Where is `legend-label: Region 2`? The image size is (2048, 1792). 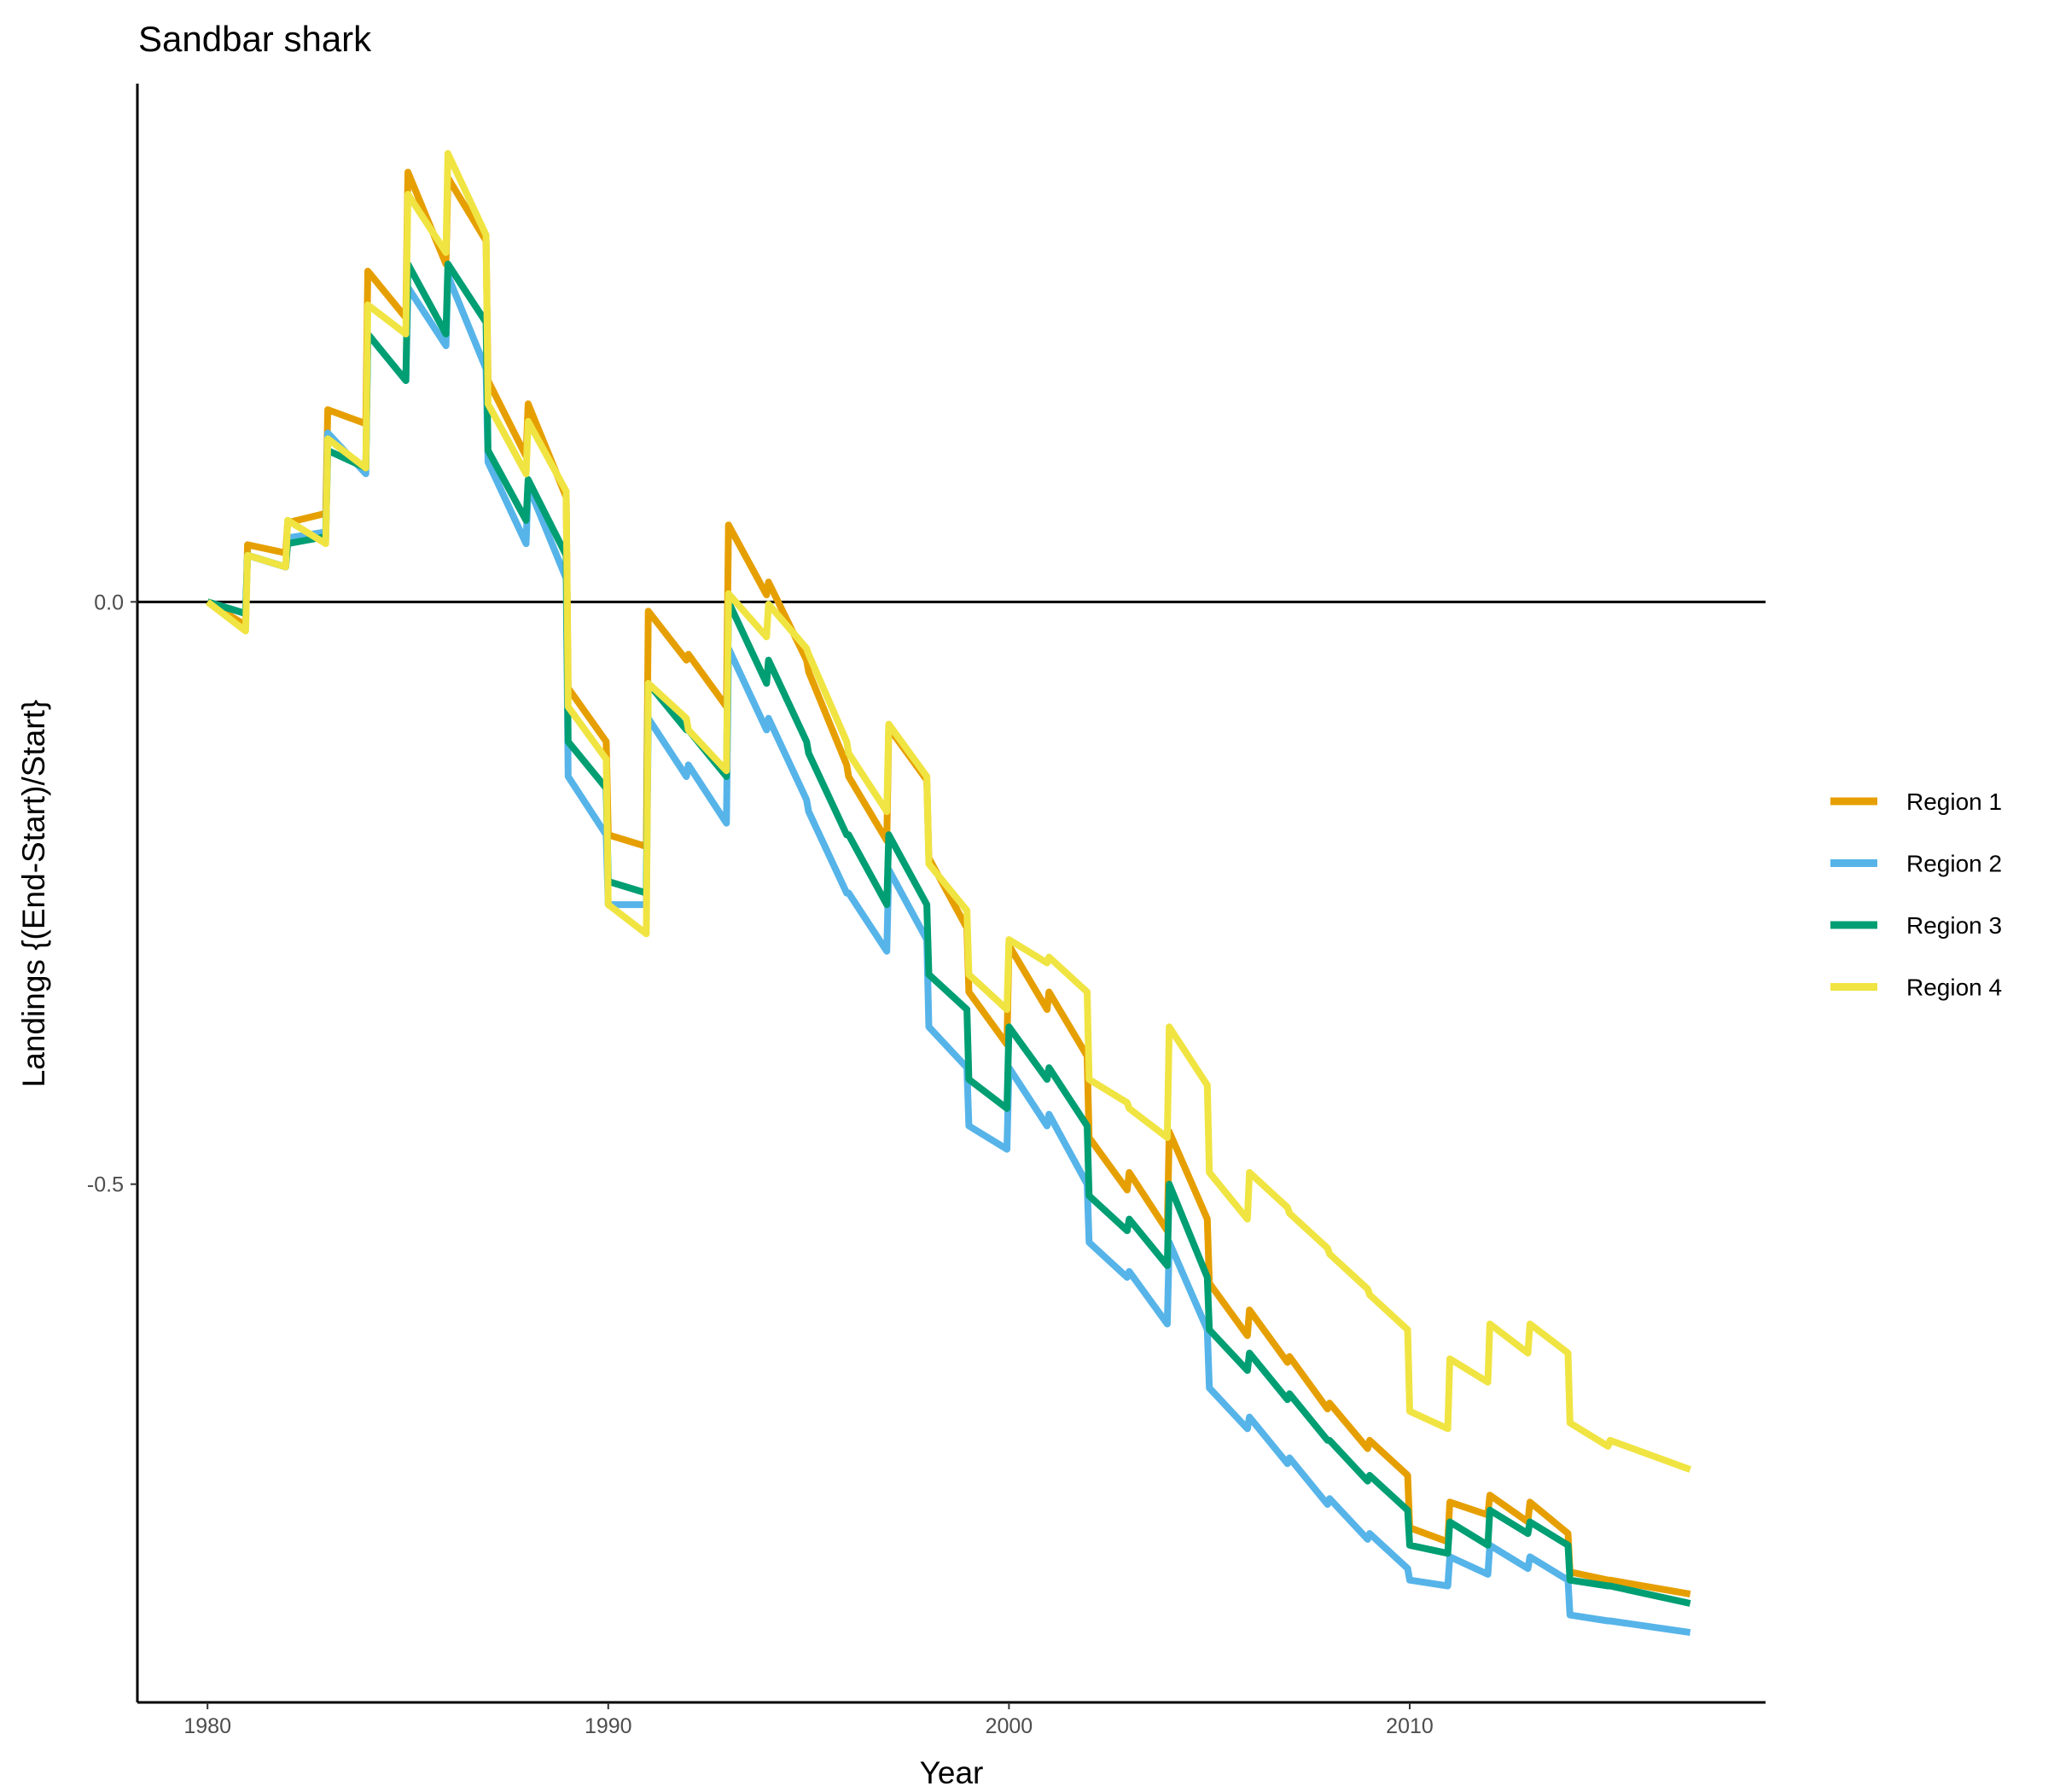 legend-label: Region 2 is located at coordinates (1954, 864).